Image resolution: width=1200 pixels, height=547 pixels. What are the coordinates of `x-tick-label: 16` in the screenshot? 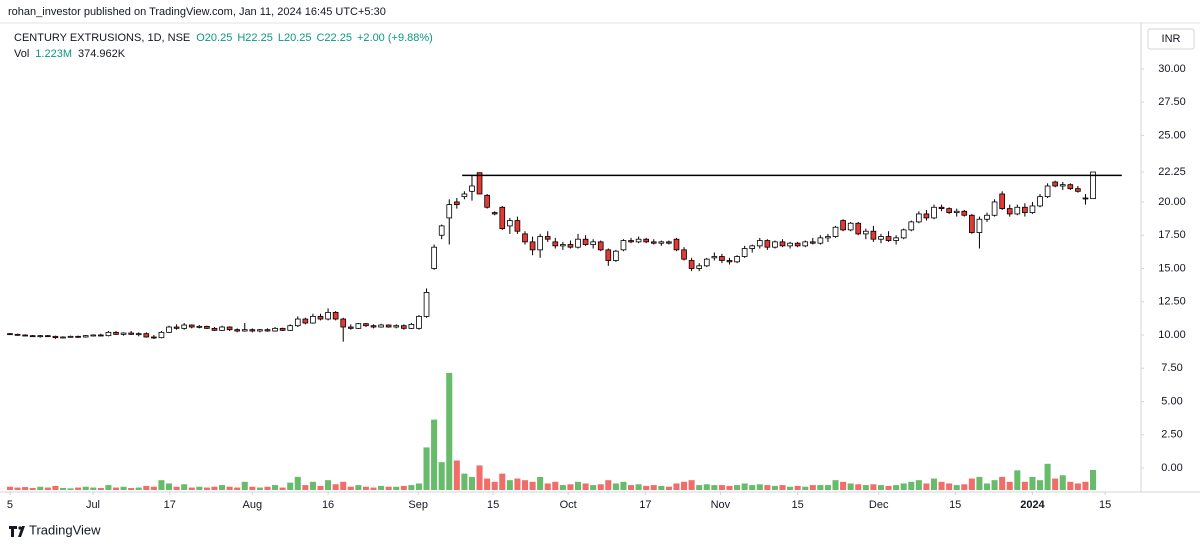 It's located at (328, 505).